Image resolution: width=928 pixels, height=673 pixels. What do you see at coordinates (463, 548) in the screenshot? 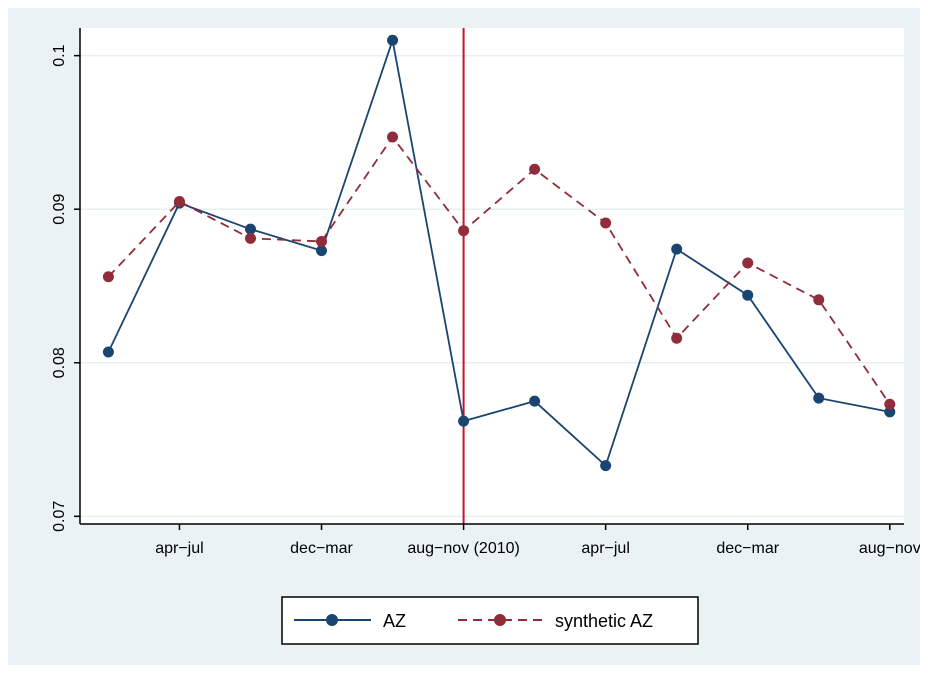
I see `x-tick-label-2: aug−nov (2010)` at bounding box center [463, 548].